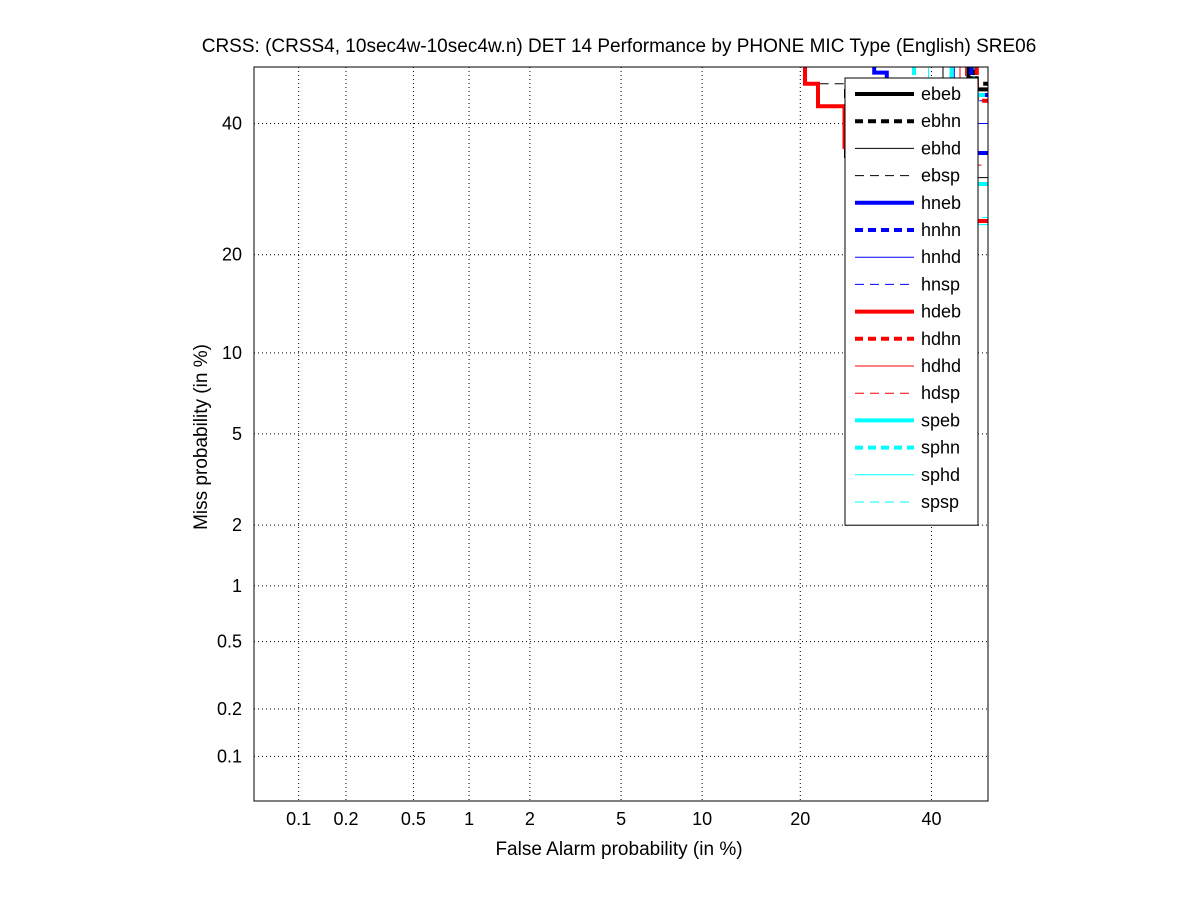  Describe the element at coordinates (940, 420) in the screenshot. I see `legend-label-speb: speb` at that location.